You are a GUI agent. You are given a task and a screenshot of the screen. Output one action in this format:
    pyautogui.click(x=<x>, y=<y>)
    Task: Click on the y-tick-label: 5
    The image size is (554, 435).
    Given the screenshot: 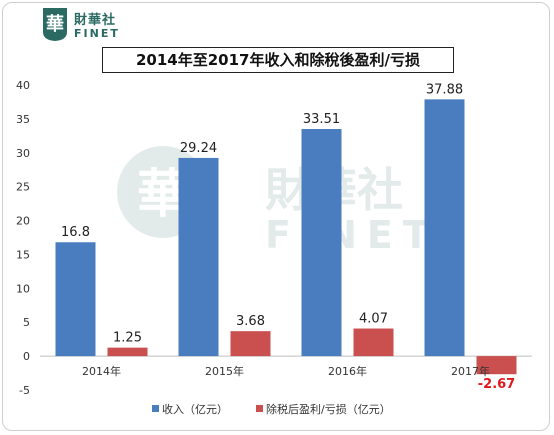 What is the action you would take?
    pyautogui.click(x=26, y=322)
    